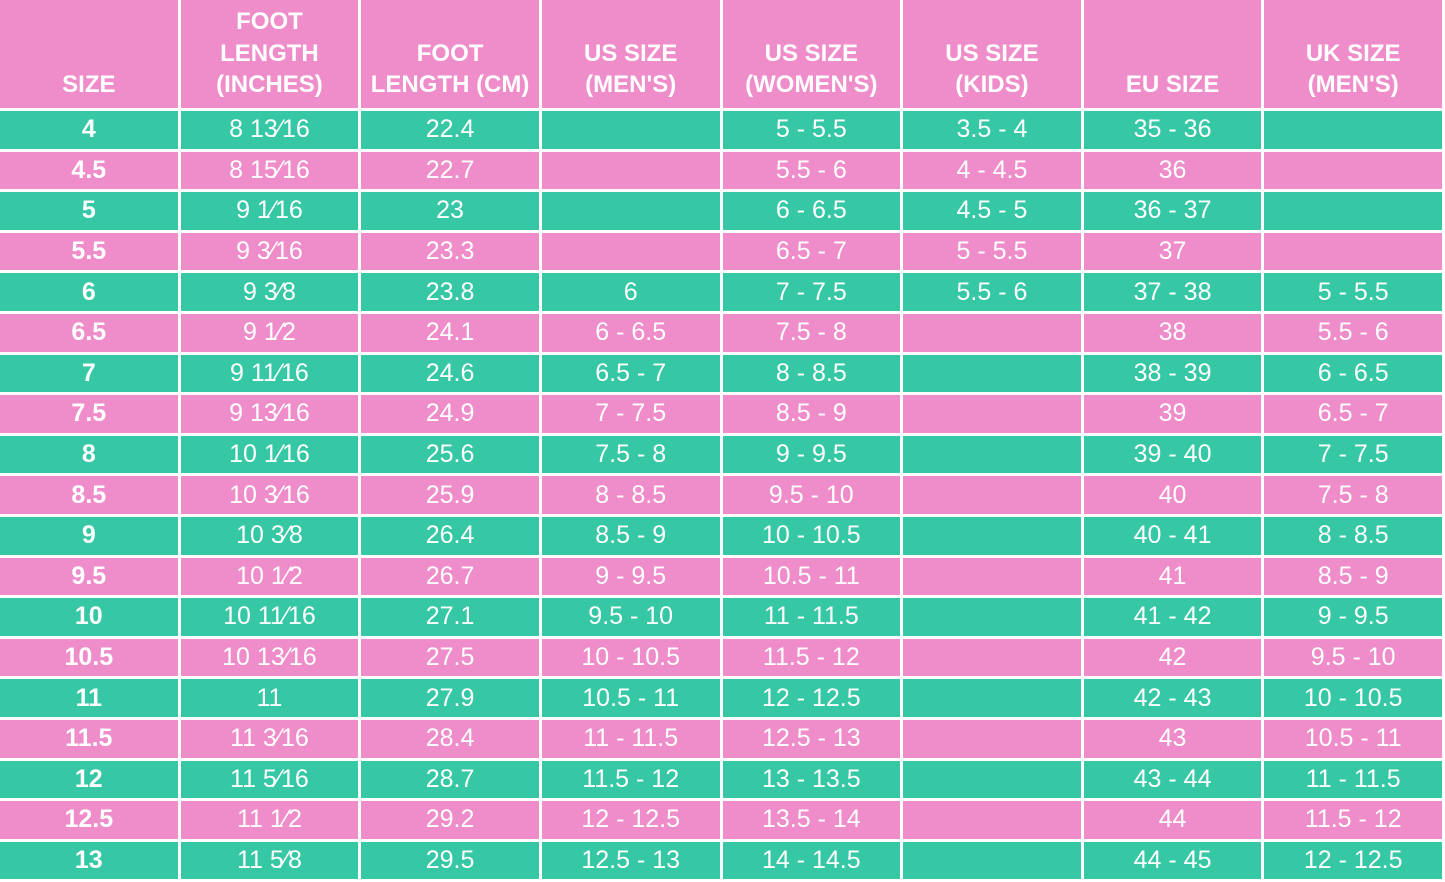 The height and width of the screenshot is (882, 1445). I want to click on table-cell-us-size-kids: 5 - 5.5, so click(992, 251).